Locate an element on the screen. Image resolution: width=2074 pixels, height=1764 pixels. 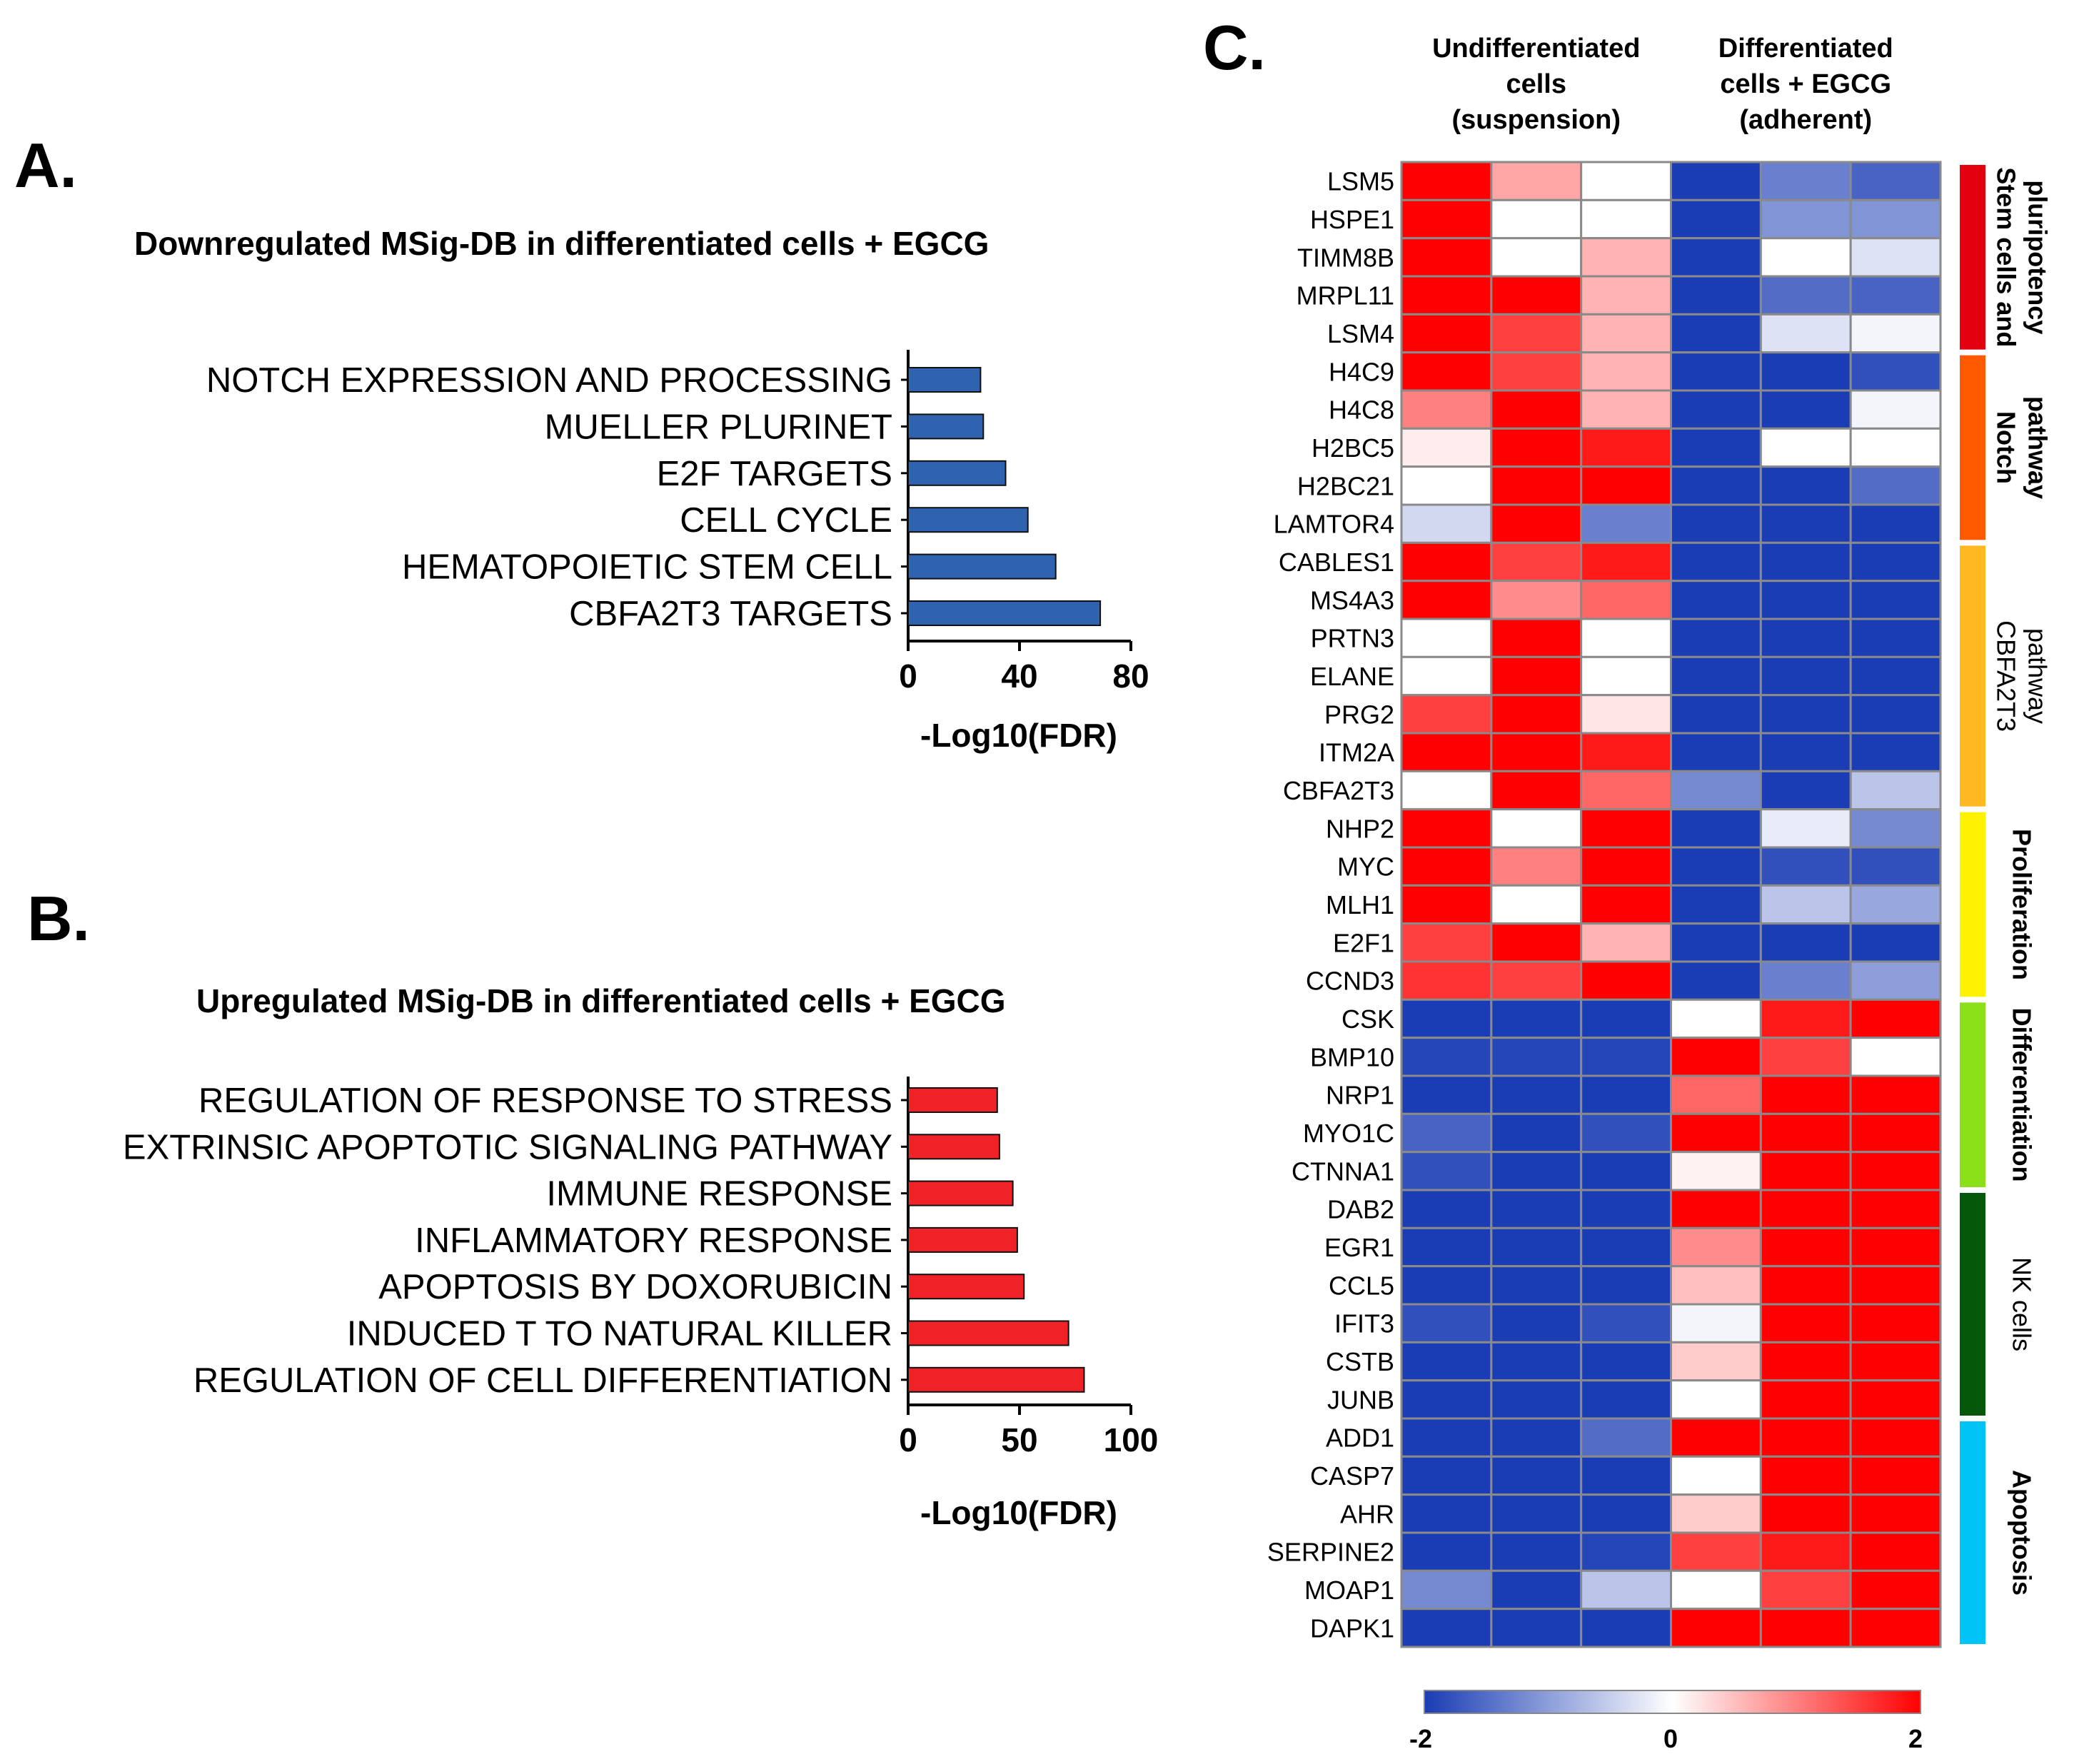
gene-row-label: AHR is located at coordinates (1367, 1513).